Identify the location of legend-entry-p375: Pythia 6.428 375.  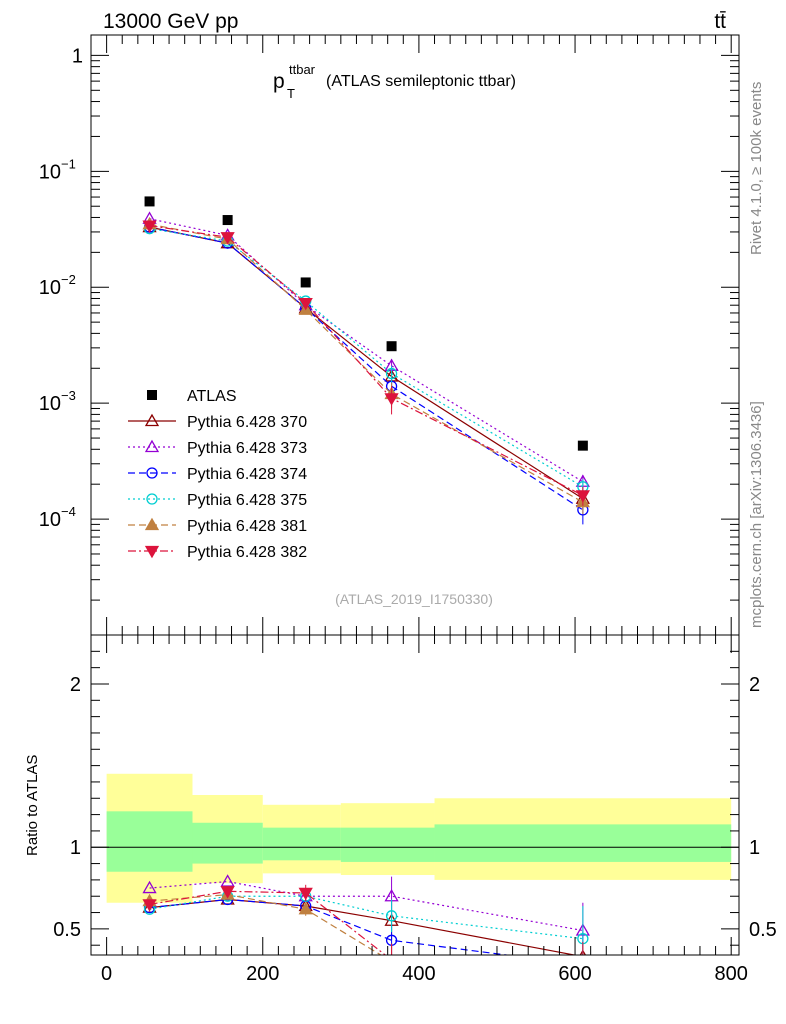
(217, 500).